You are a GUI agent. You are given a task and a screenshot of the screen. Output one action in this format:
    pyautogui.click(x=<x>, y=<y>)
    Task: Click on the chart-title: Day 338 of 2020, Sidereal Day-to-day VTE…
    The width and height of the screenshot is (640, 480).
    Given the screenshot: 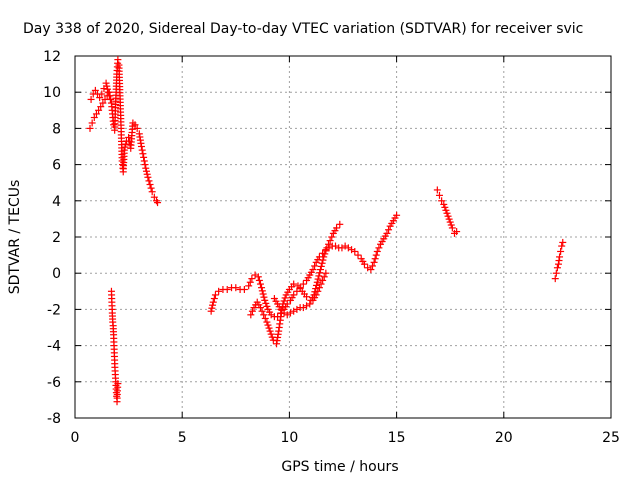 What is the action you would take?
    pyautogui.click(x=303, y=29)
    